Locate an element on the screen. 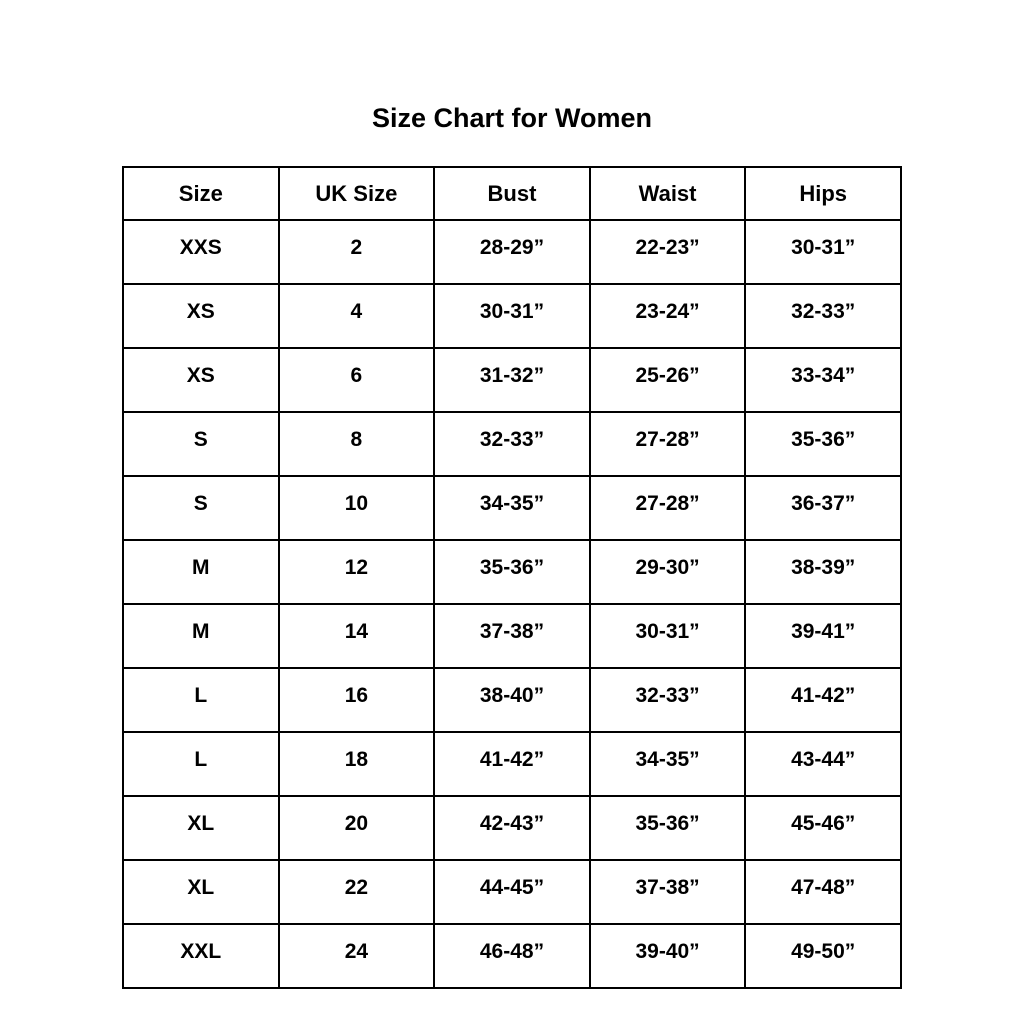 The width and height of the screenshot is (1024, 1024). table-cell-hips: 30-31” is located at coordinates (823, 252).